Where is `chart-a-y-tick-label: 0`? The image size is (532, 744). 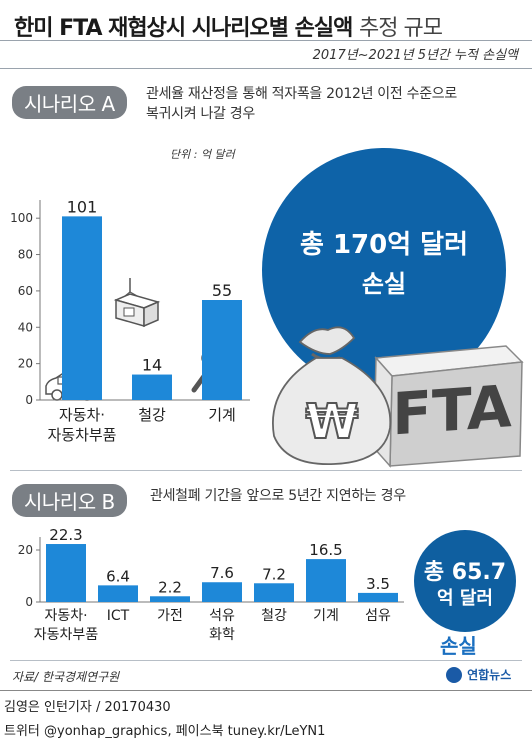
chart-a-y-tick-label: 0 is located at coordinates (29, 400).